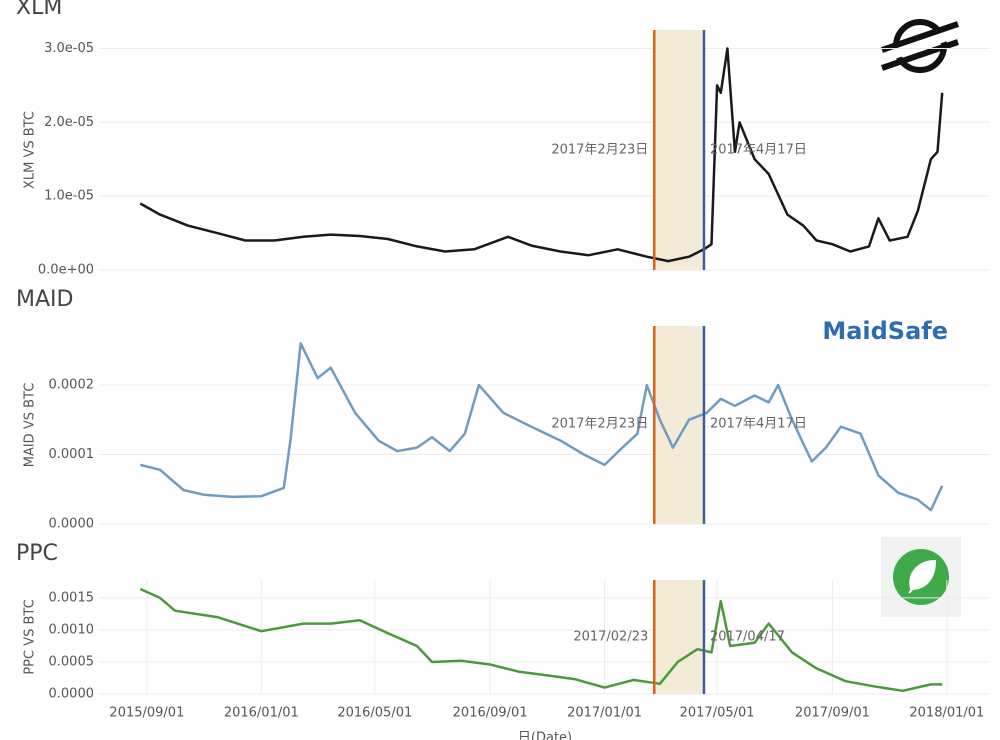 This screenshot has height=740, width=1000. I want to click on panel-title: XLM, so click(39, 10).